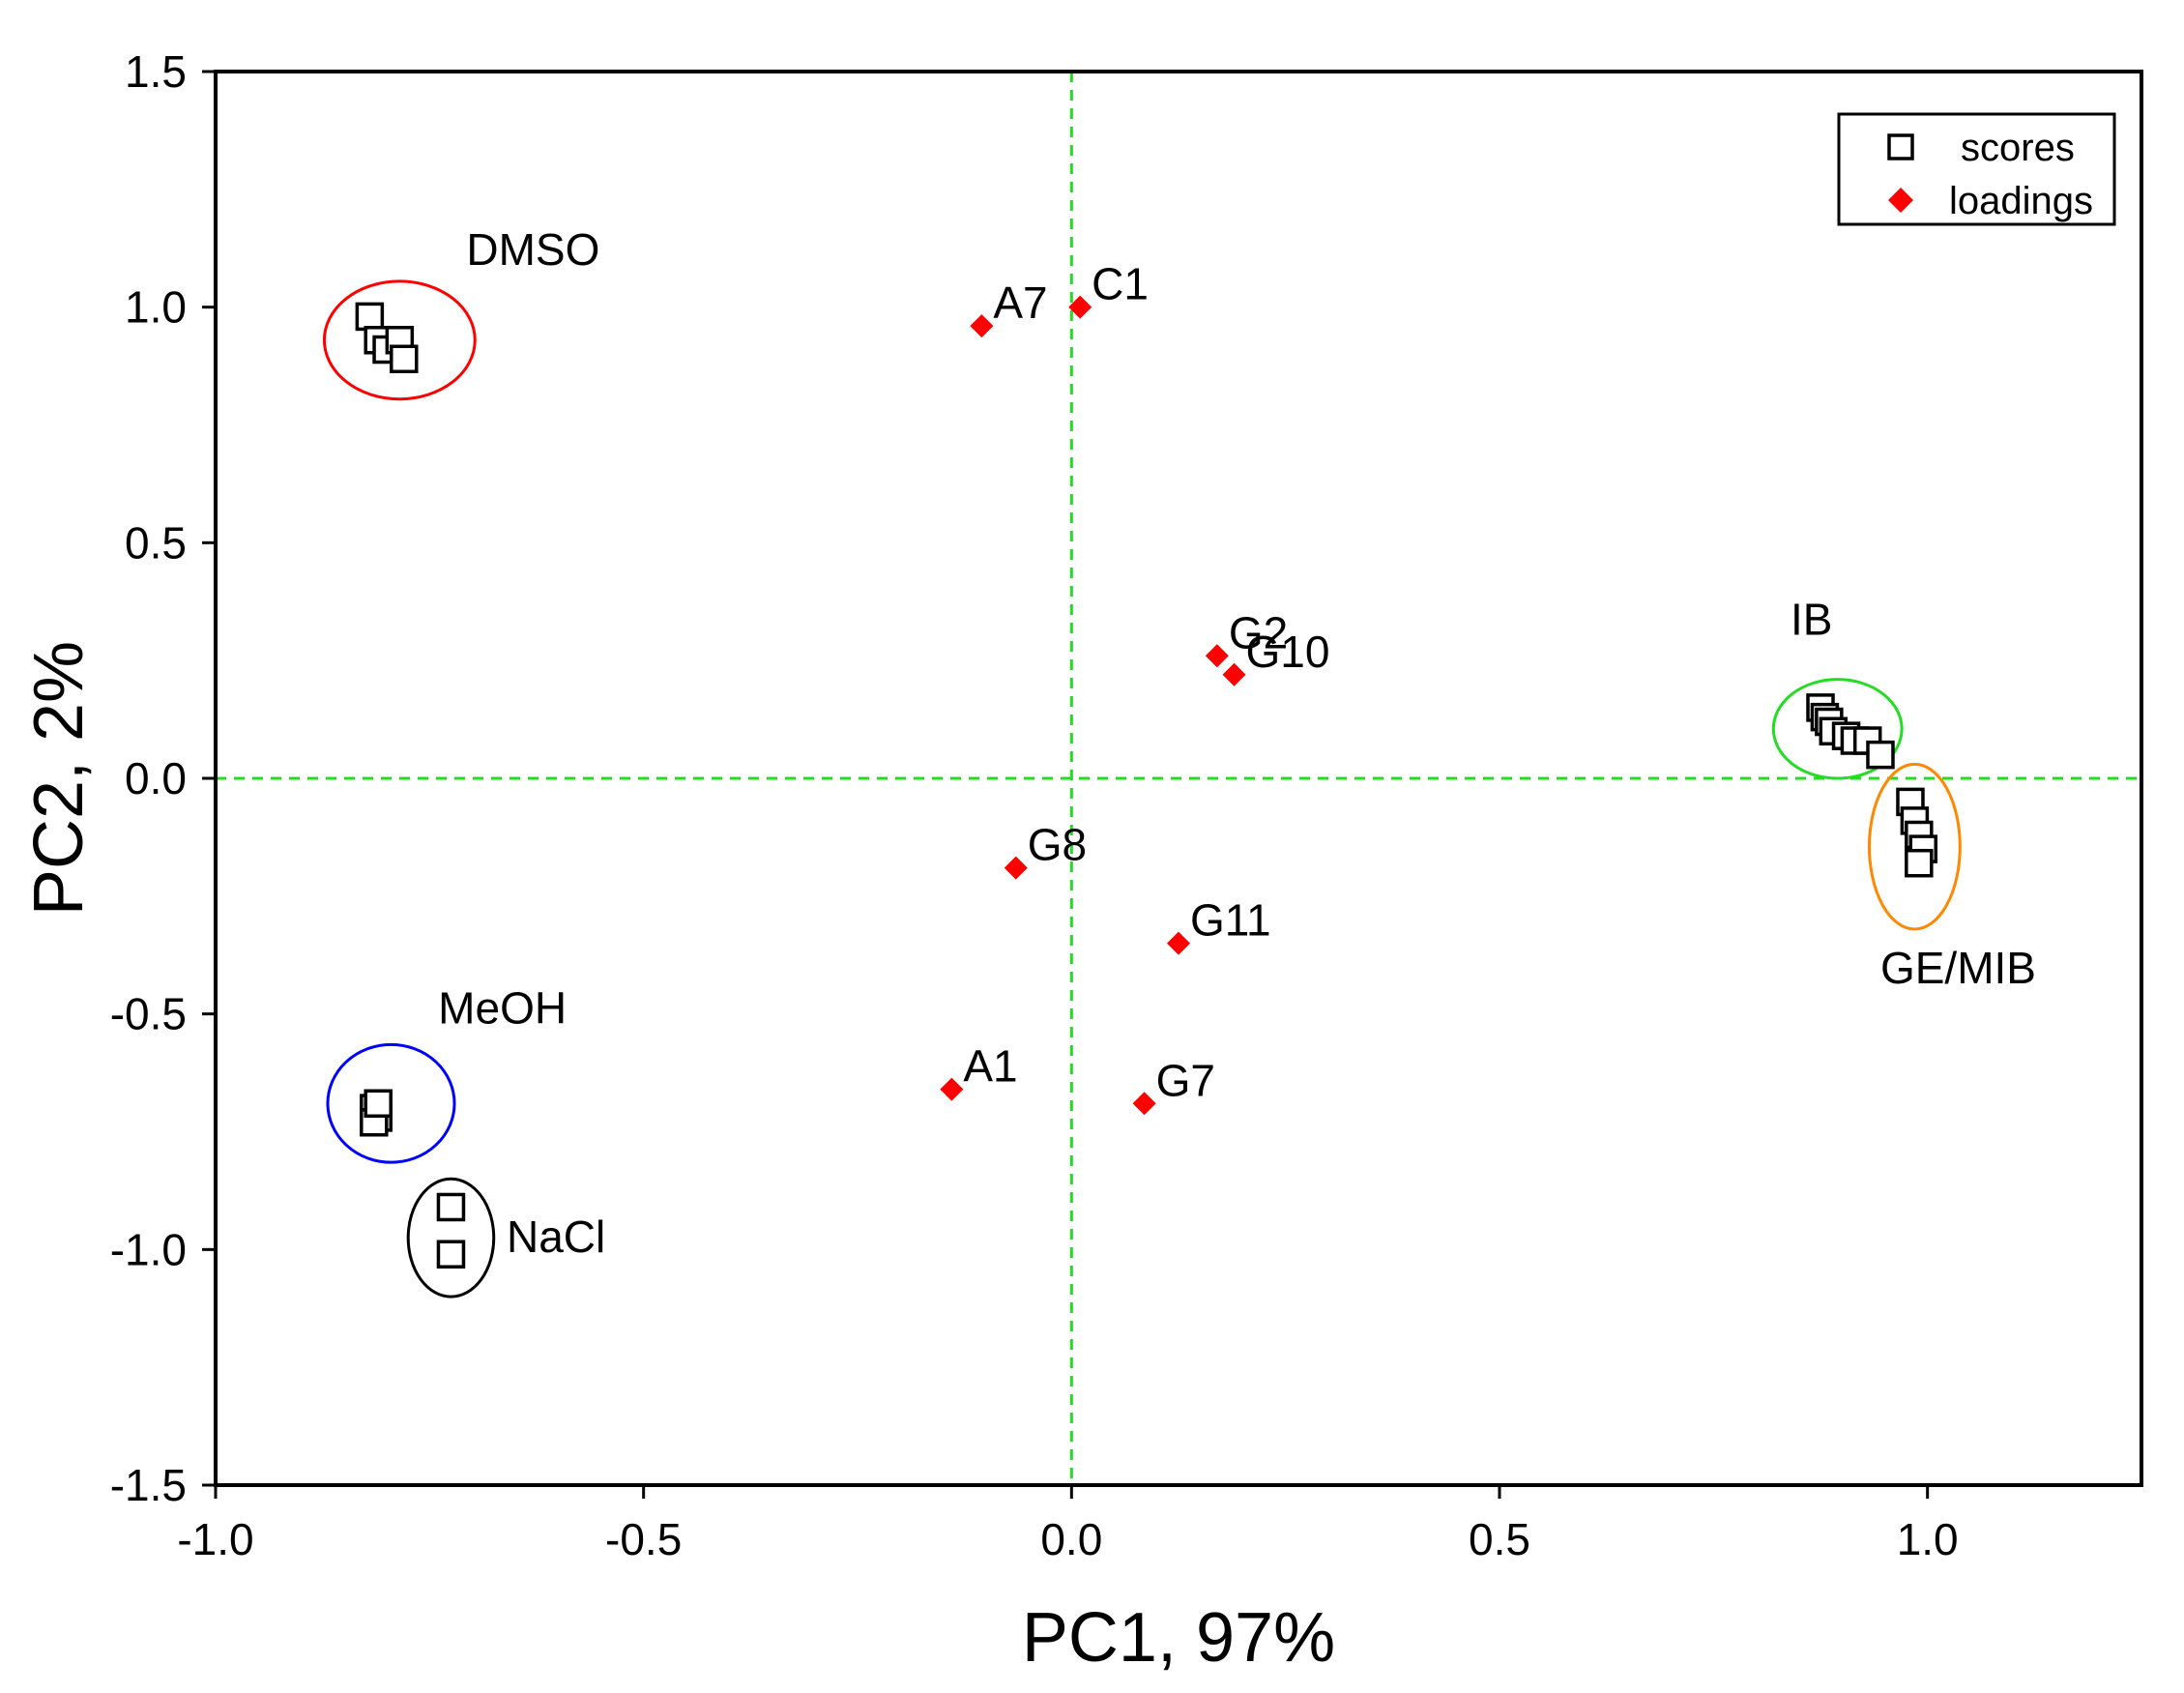  Describe the element at coordinates (1901, 147) in the screenshot. I see `legend-scores-marker` at that location.